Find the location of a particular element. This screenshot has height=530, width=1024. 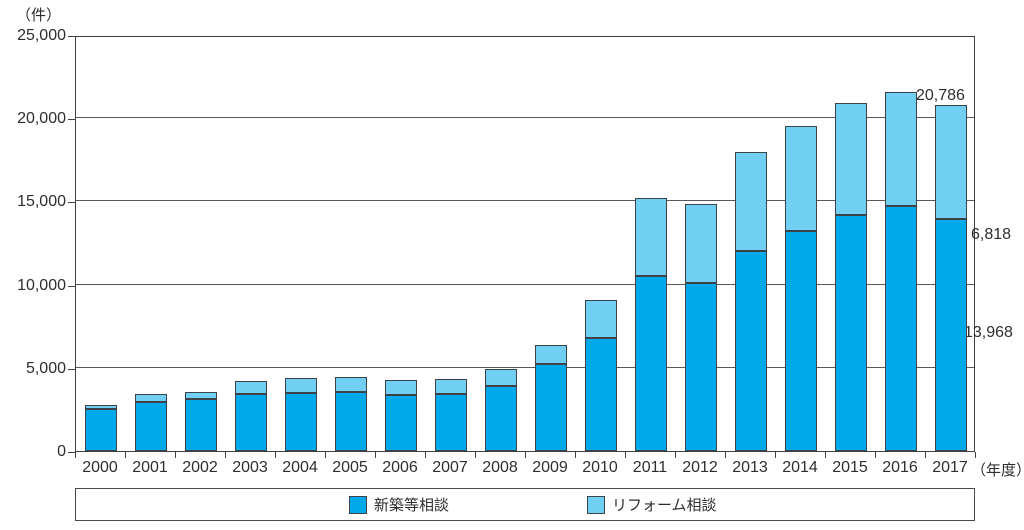

bar-2002-reform is located at coordinates (201, 395).